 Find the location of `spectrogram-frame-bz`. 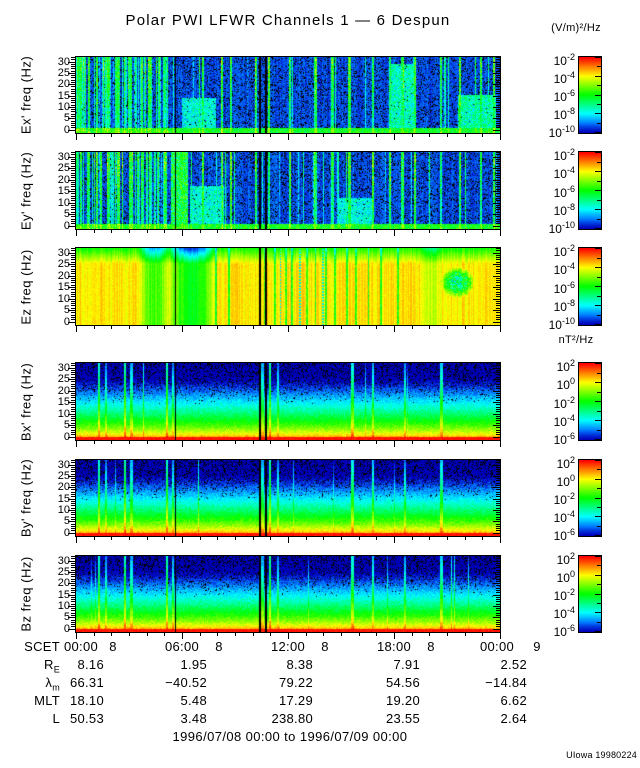

spectrogram-frame-bz is located at coordinates (288, 594).